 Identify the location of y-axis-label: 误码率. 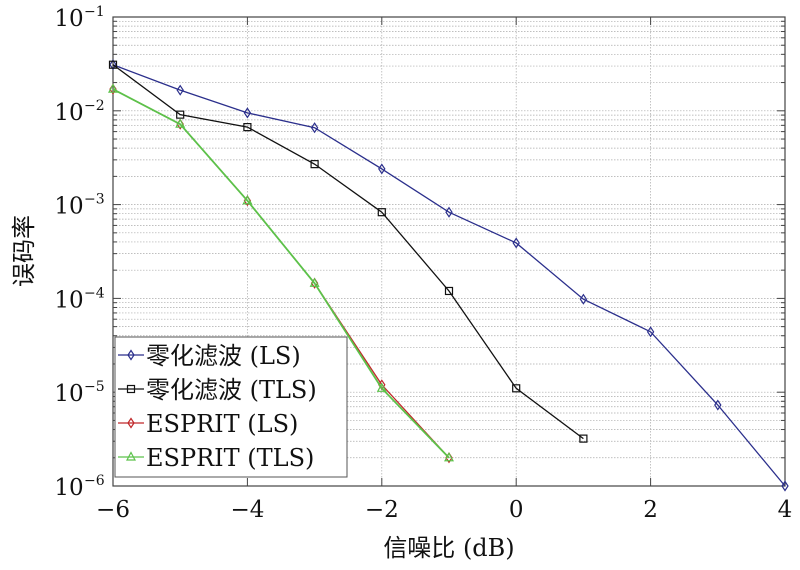
(24, 251).